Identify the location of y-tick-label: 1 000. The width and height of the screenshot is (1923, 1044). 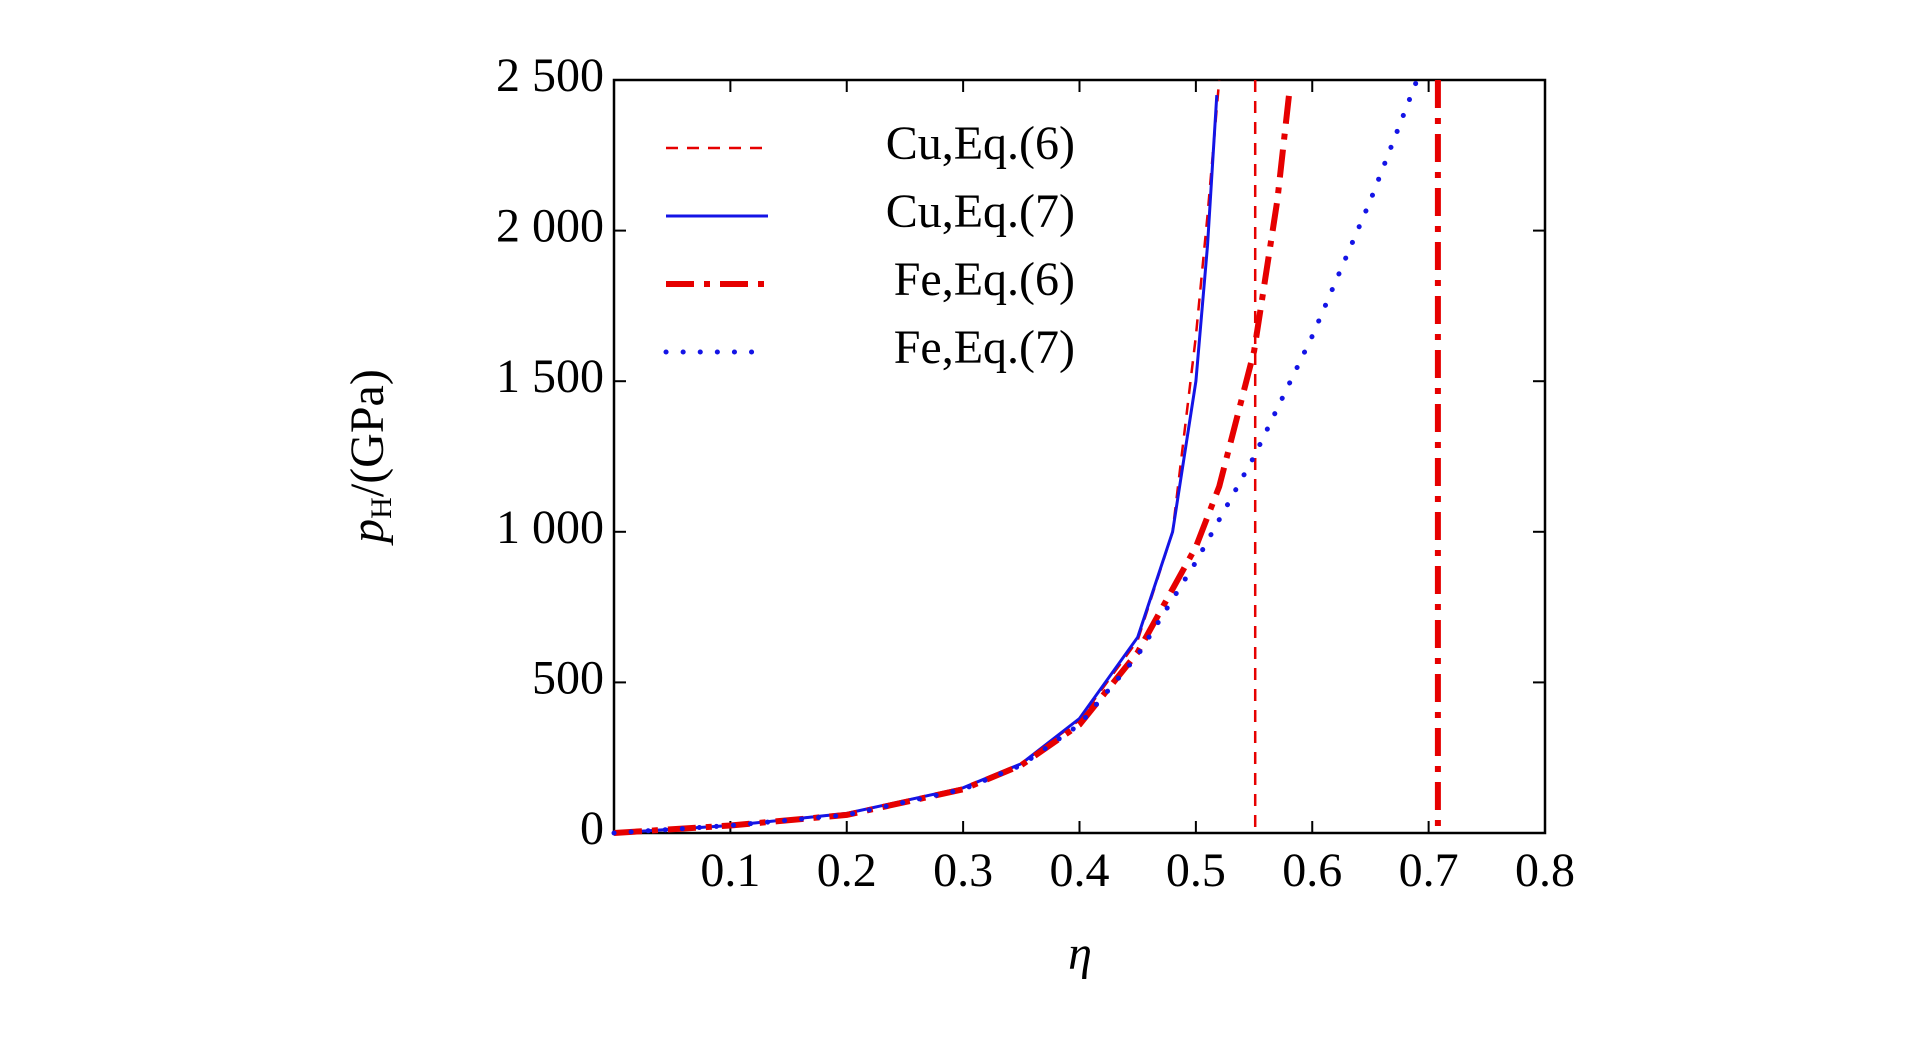
(550, 527).